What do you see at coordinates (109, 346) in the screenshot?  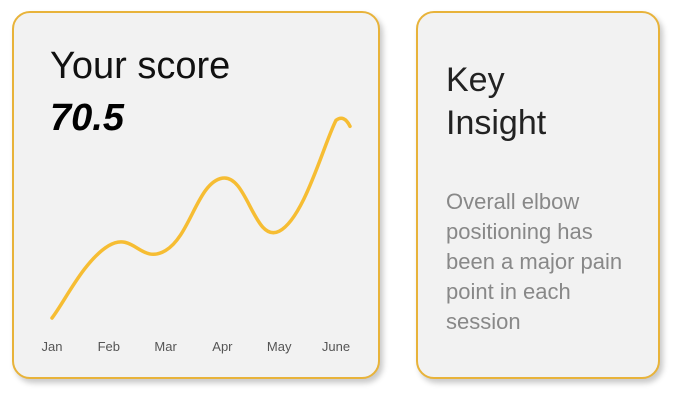 I see `x-tick-label: Feb` at bounding box center [109, 346].